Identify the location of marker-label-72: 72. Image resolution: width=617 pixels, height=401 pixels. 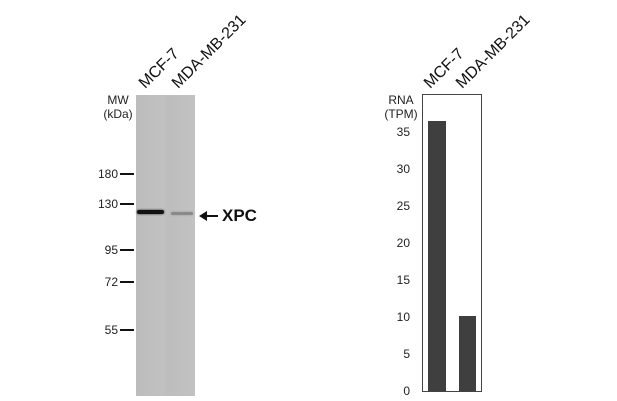
(111, 282).